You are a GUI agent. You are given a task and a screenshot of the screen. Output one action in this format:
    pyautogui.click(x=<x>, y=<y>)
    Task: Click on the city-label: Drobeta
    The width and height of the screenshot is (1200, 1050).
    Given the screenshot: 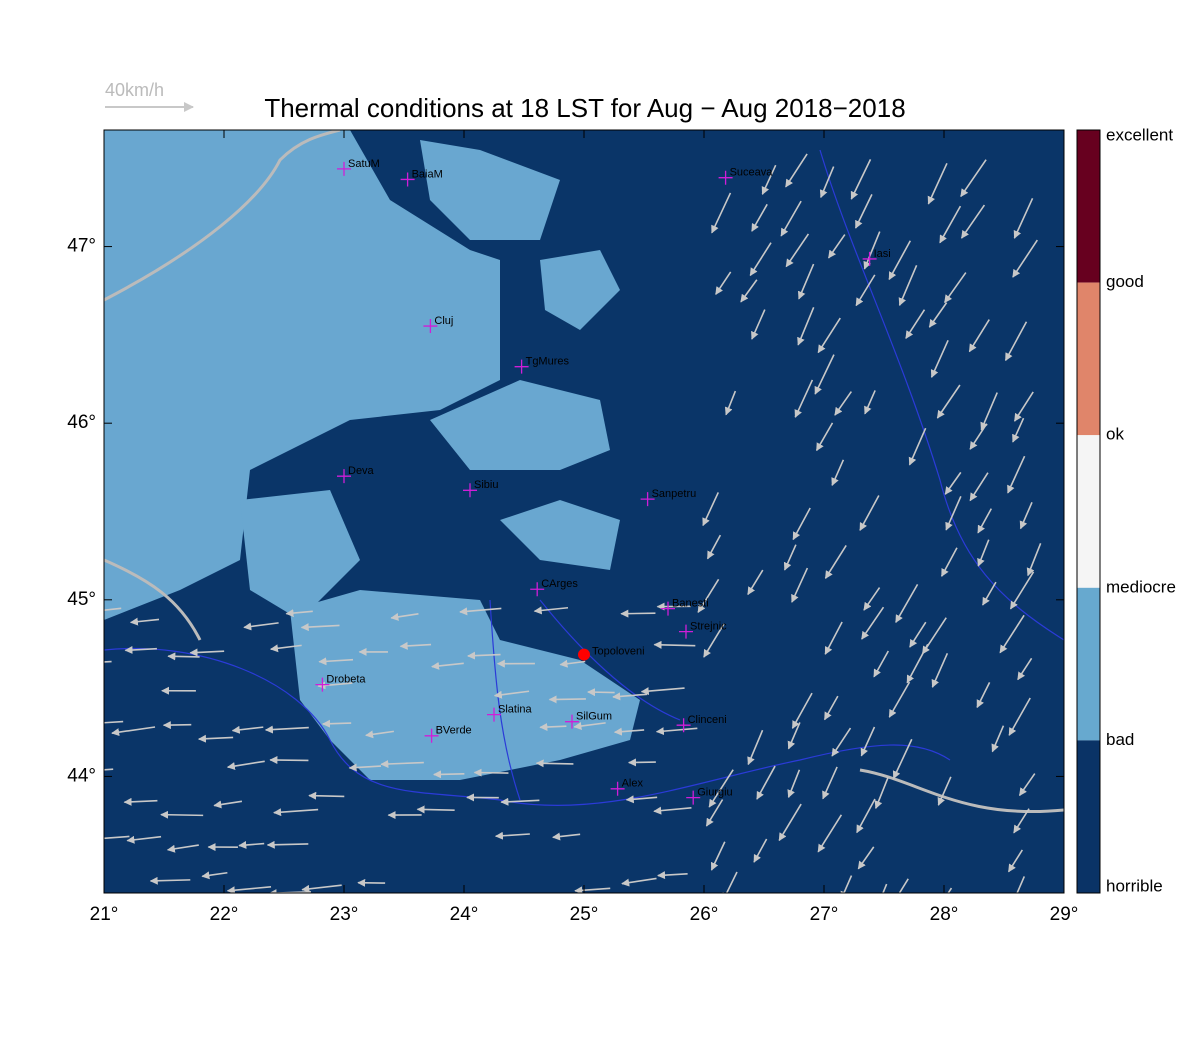 What is the action you would take?
    pyautogui.click(x=346, y=679)
    